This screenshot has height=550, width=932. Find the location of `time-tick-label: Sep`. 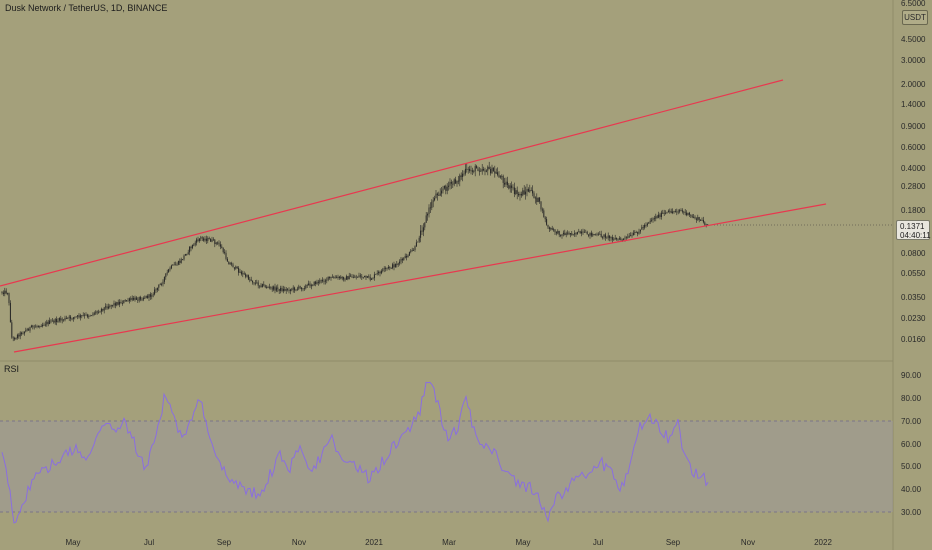

time-tick-label: Sep is located at coordinates (224, 542).